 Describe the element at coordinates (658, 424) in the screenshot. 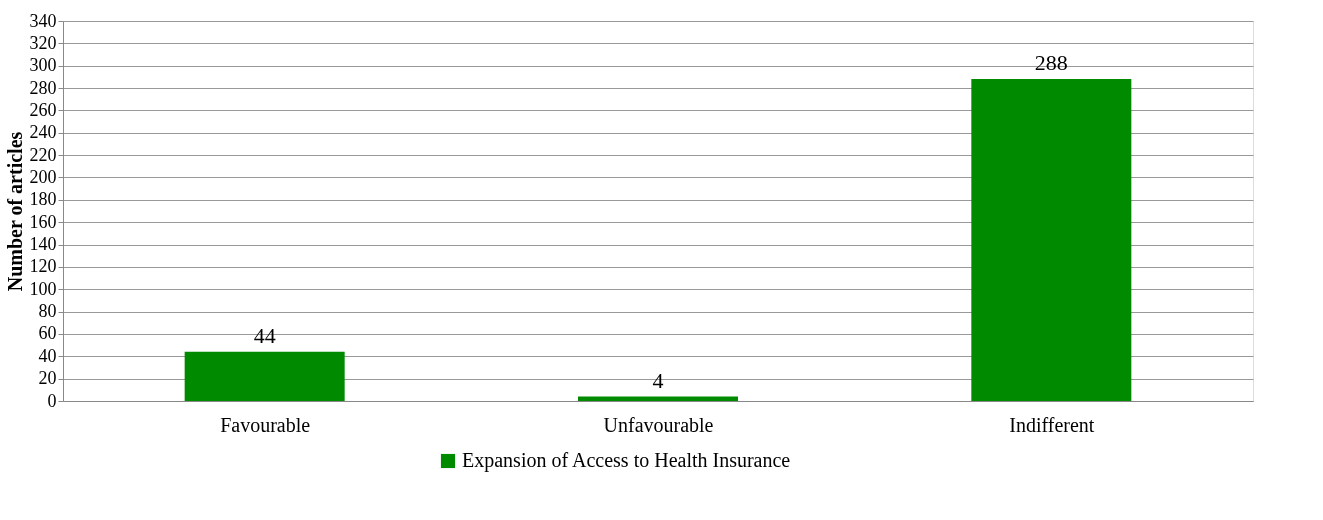

I see `x-tick-label: Unfavourable` at that location.